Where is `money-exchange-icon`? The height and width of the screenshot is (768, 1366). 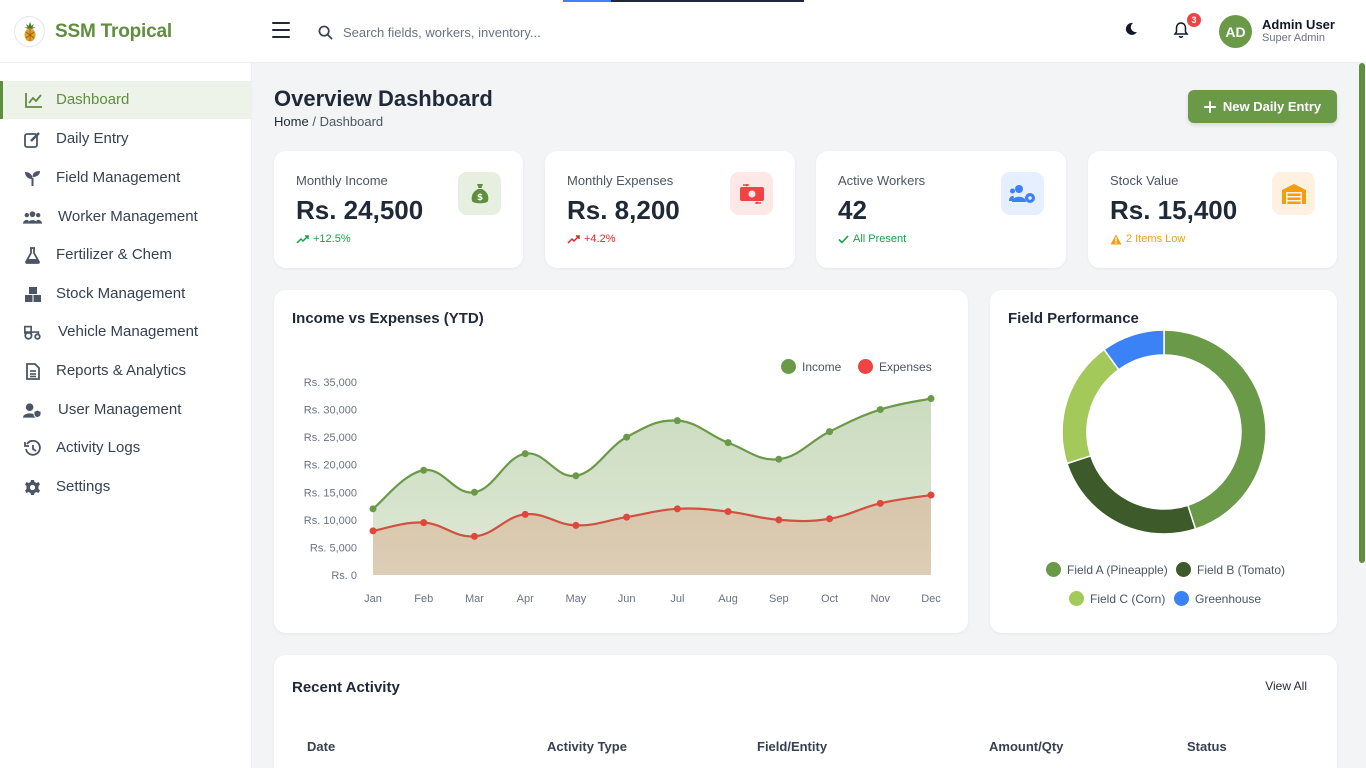
money-exchange-icon is located at coordinates (751, 193).